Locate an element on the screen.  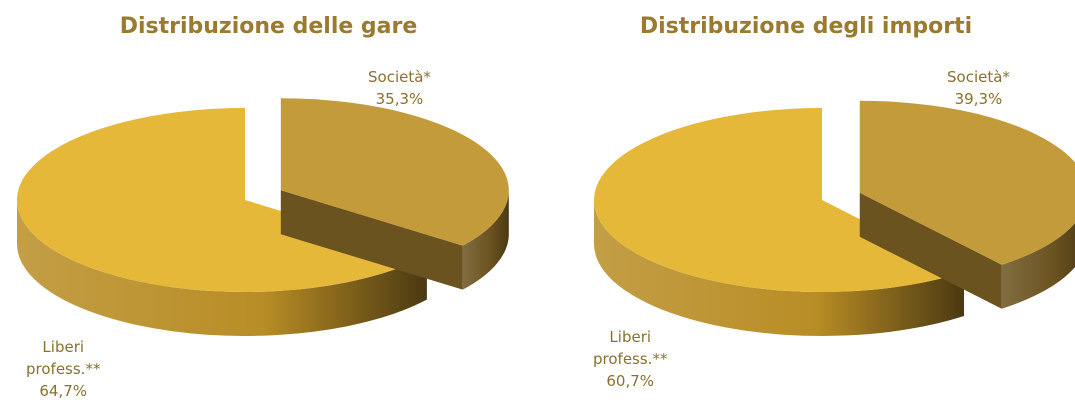
label-liberi-value: 60,7% is located at coordinates (630, 381).